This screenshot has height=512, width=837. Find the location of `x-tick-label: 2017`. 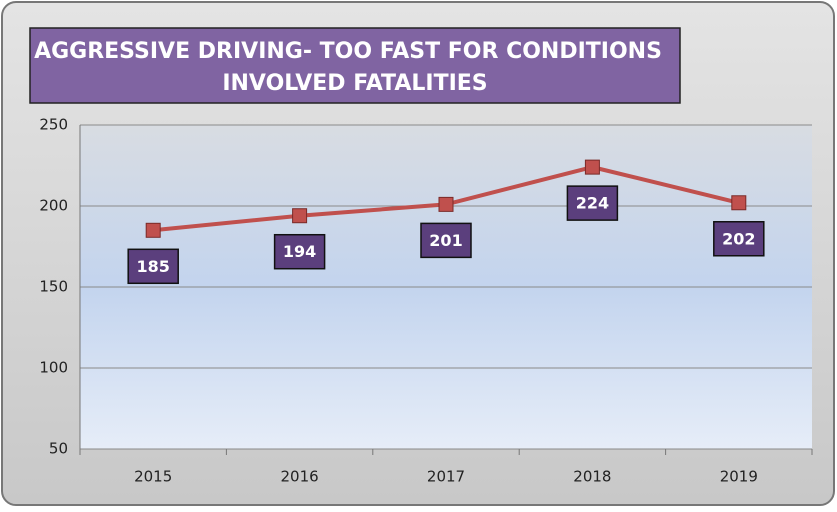

x-tick-label: 2017 is located at coordinates (446, 477).